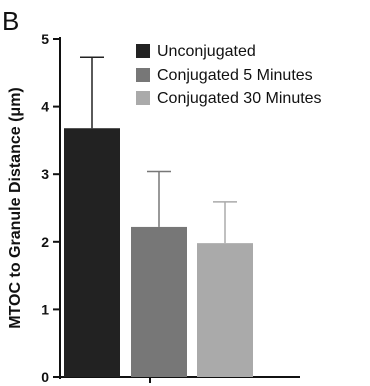 The image size is (370, 386). I want to click on legend-label-3: Conjugated 30 Minutes, so click(239, 98).